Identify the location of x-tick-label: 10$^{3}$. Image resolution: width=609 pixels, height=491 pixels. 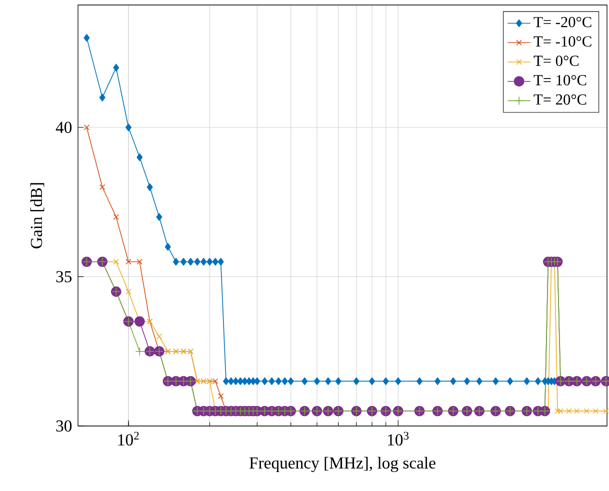
(398, 439).